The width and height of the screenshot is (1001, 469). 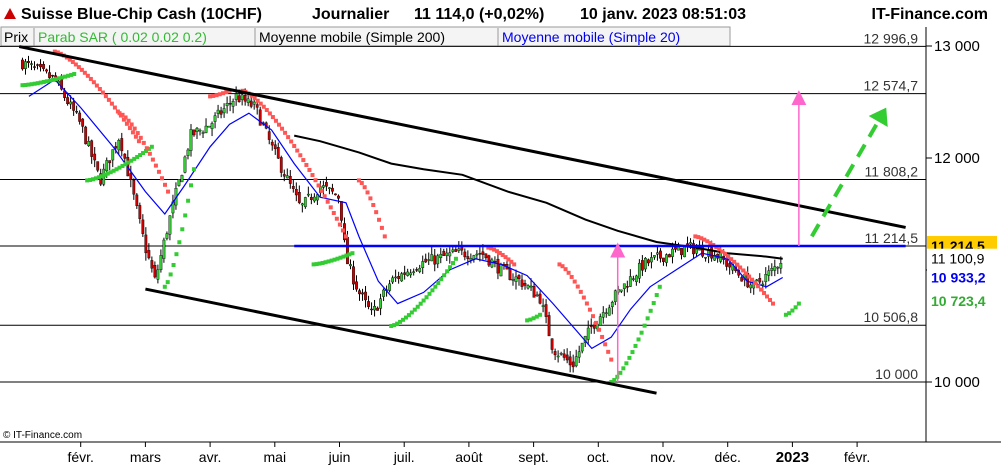 I want to click on x-tick-label: juil., so click(x=404, y=457).